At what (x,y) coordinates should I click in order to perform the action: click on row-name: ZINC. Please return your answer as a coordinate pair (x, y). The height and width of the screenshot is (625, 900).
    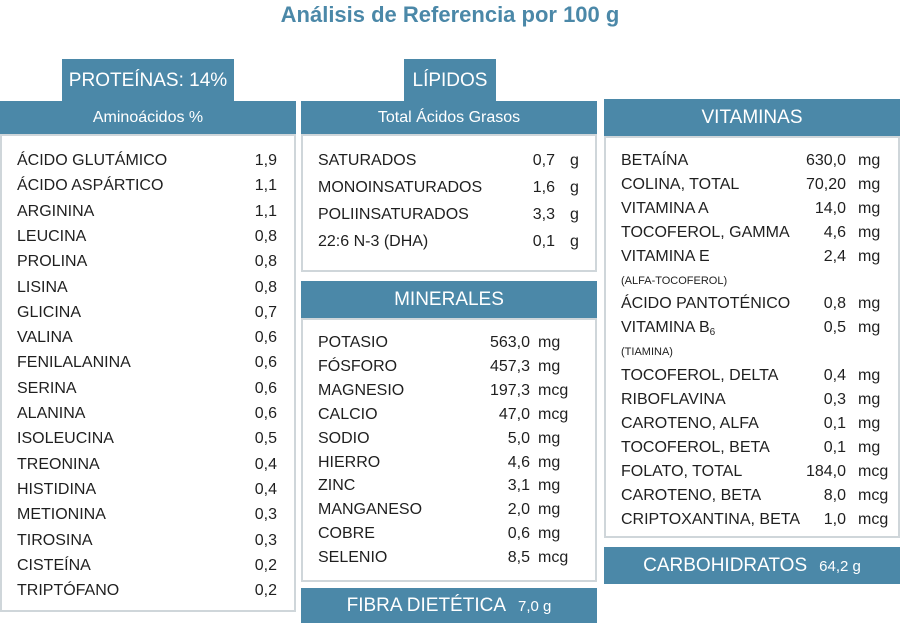
    Looking at the image, I should click on (336, 486).